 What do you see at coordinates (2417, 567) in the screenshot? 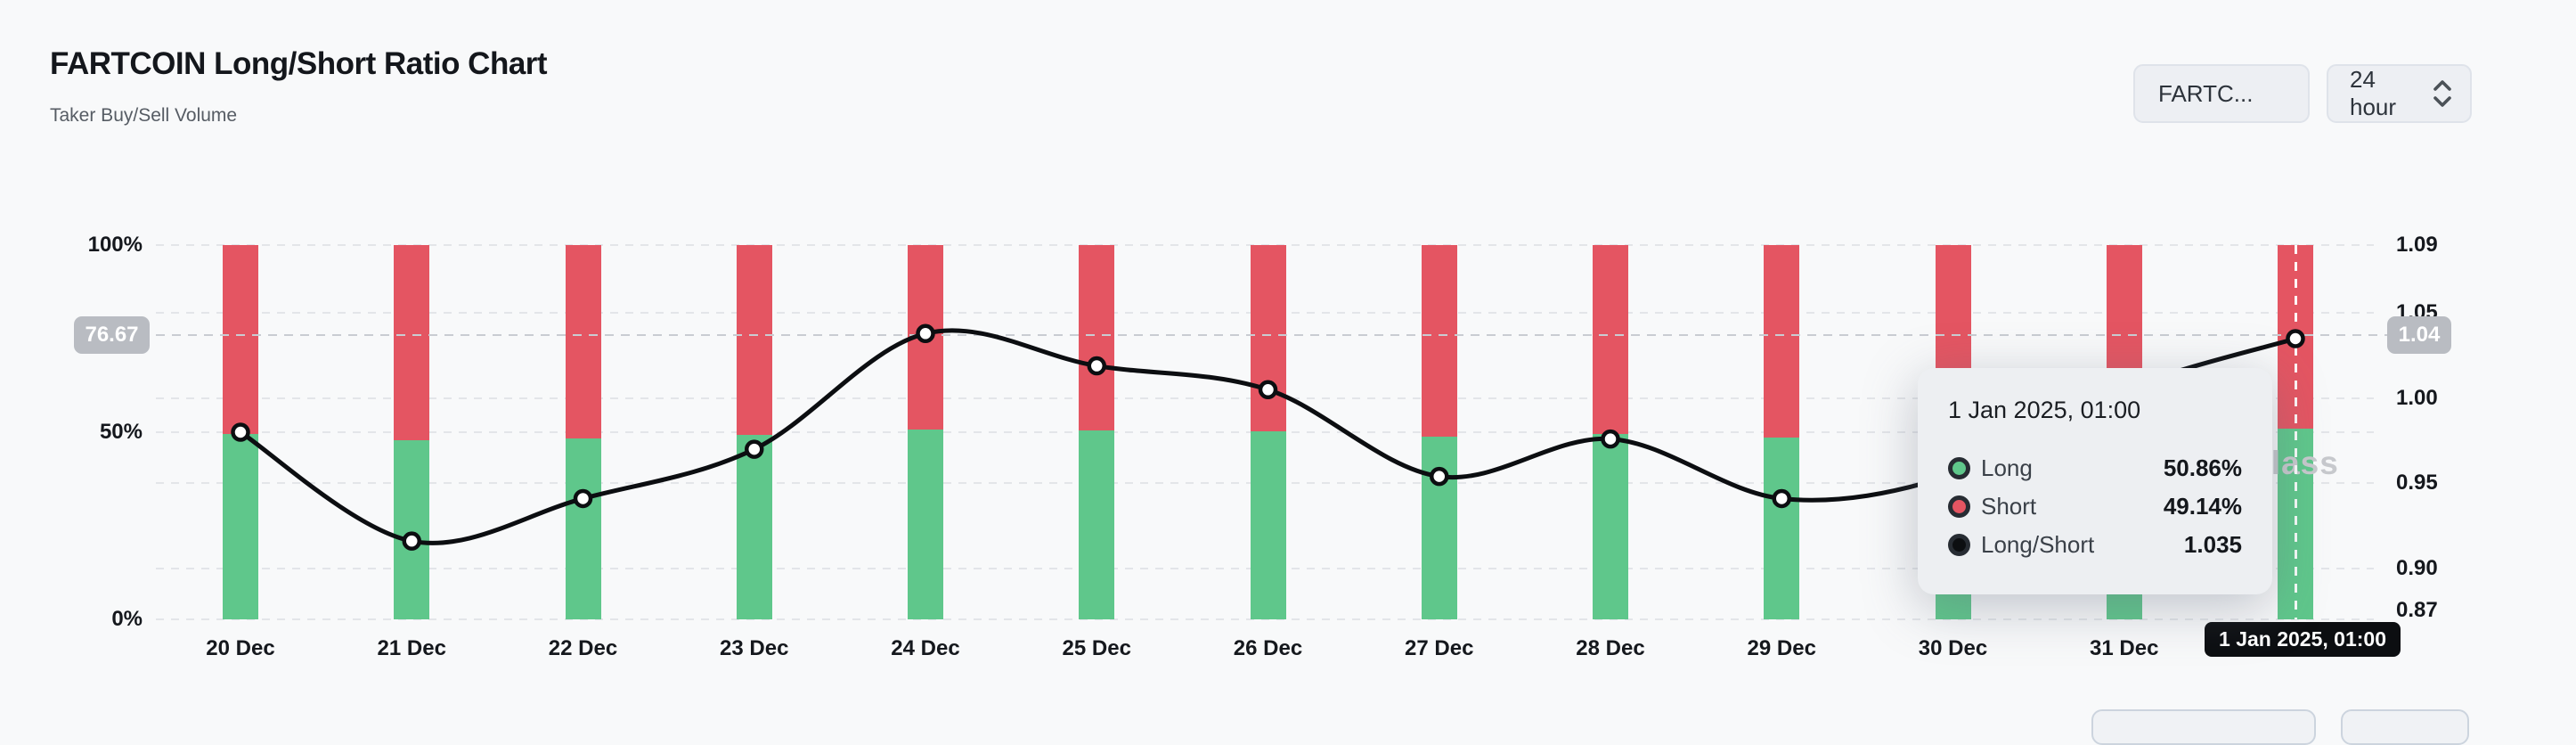
I see `y-axis-right-tick: 0.90` at bounding box center [2417, 567].